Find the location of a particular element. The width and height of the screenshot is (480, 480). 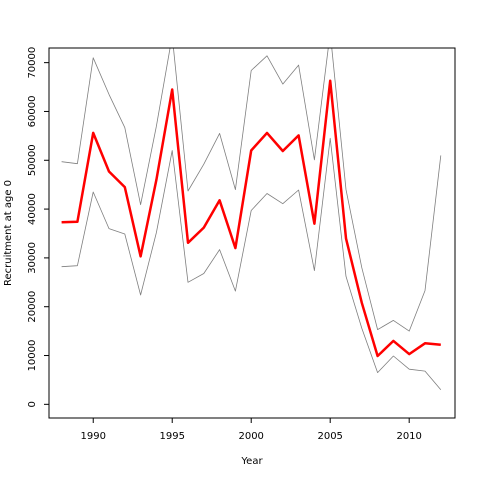

y-tick-label: 50000 is located at coordinates (32, 160).